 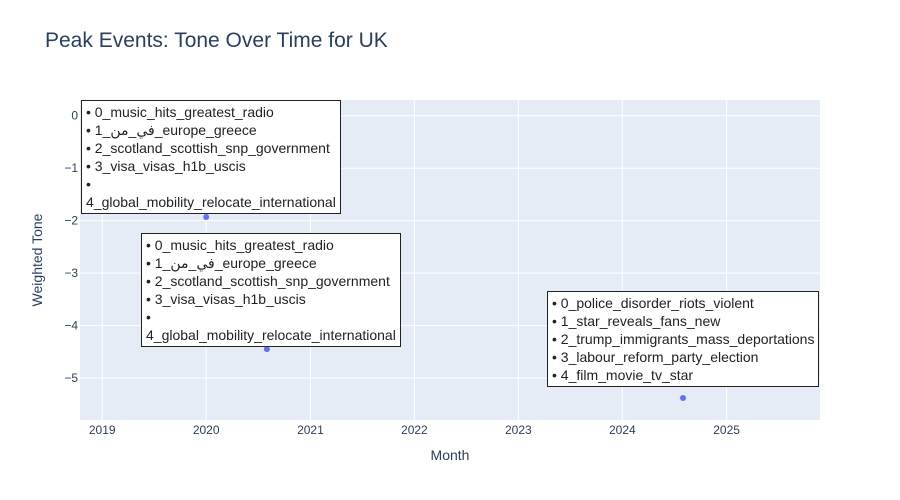 I want to click on x-tick-label: 2020, so click(x=206, y=430).